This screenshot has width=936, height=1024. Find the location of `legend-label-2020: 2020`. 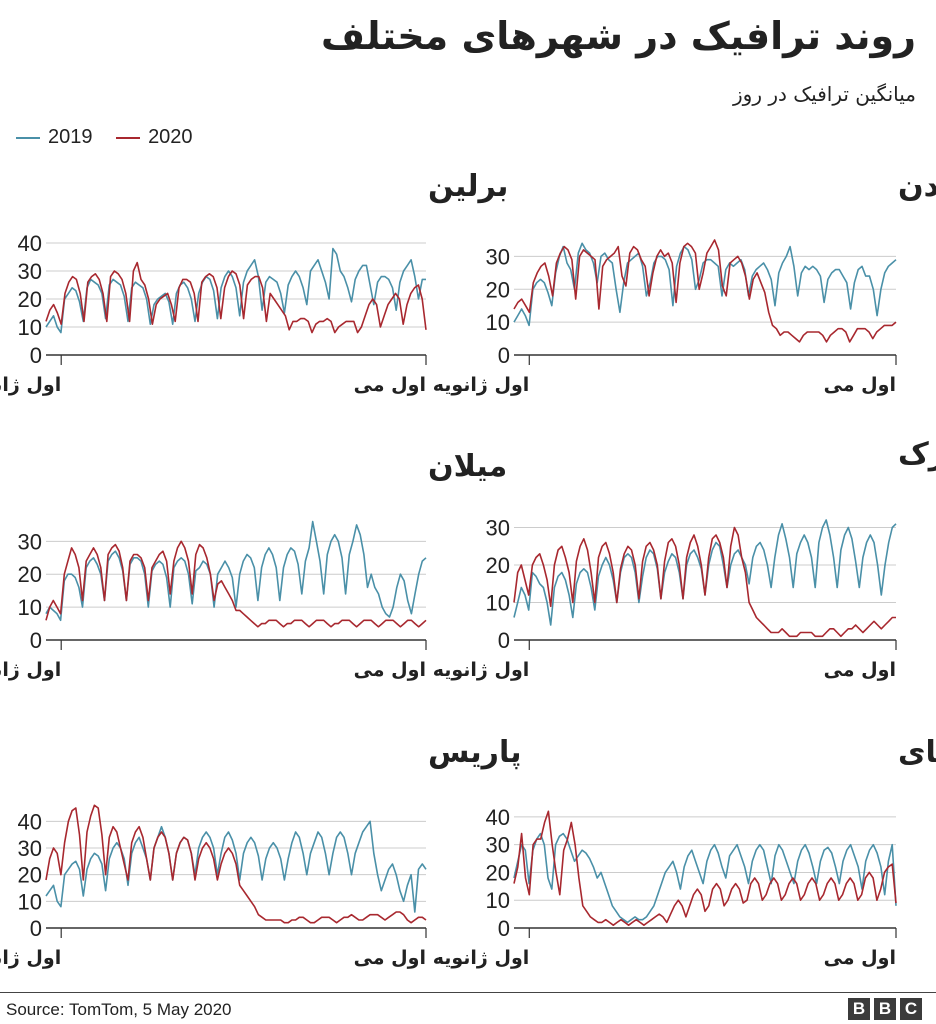

legend-label-2020: 2020 is located at coordinates (170, 137).